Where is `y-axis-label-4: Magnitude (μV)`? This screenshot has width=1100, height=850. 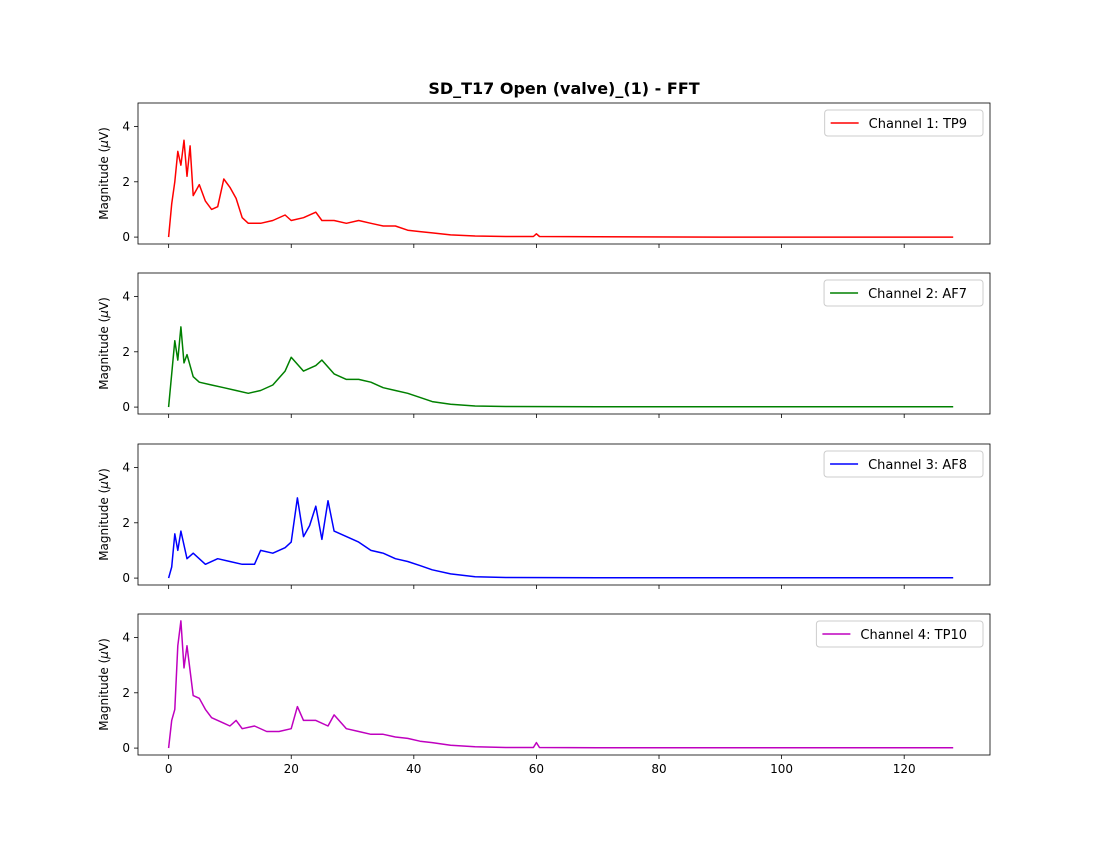 y-axis-label-4: Magnitude (μV) is located at coordinates (104, 684).